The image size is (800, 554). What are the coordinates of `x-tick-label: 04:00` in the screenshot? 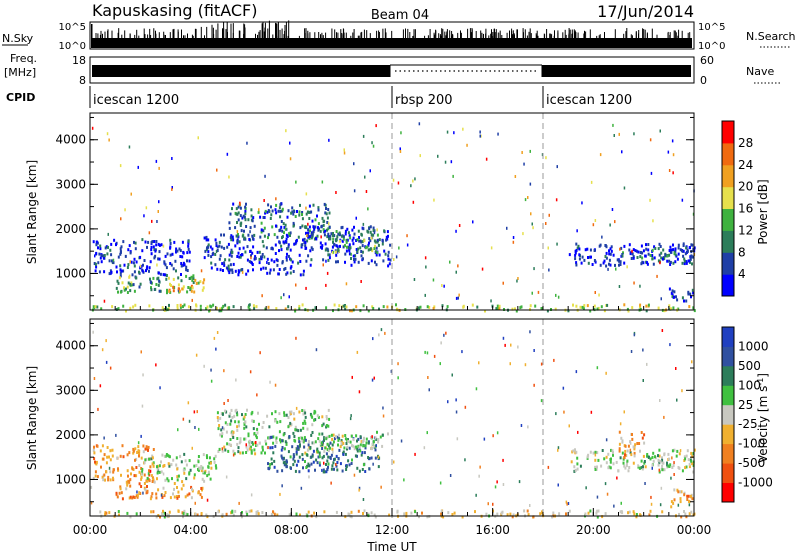 It's located at (190, 530).